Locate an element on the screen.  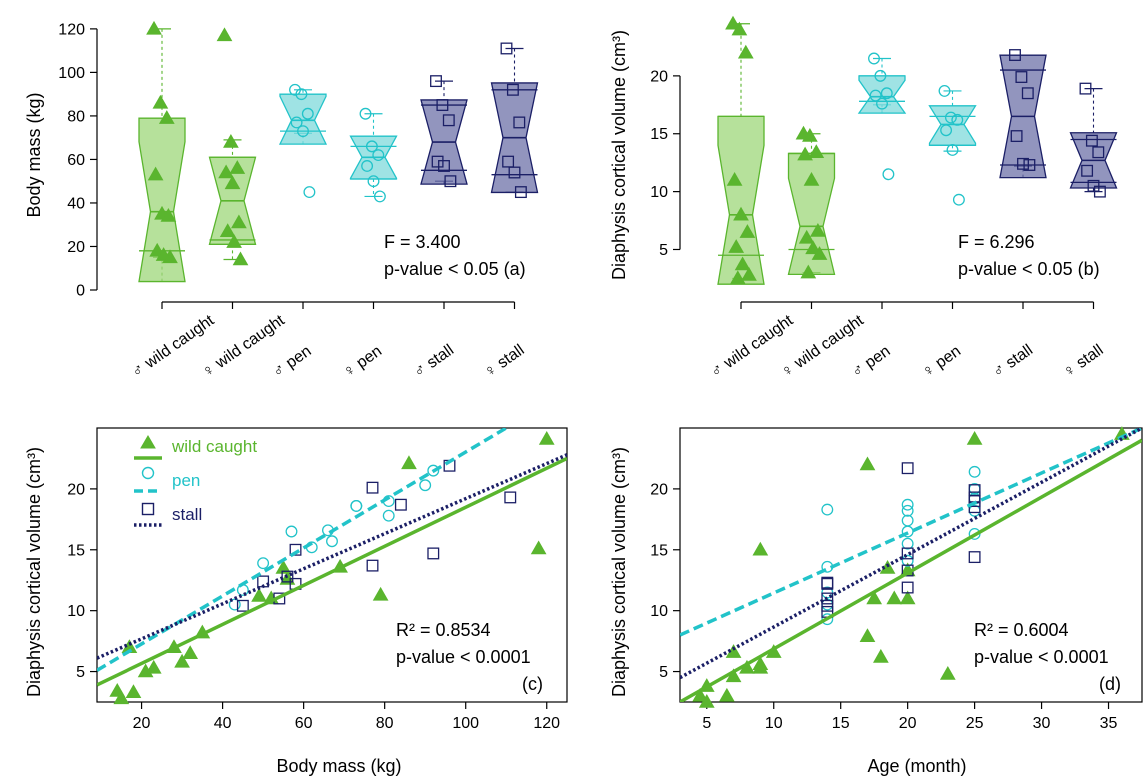
x-tick-label: 40 is located at coordinates (223, 723).